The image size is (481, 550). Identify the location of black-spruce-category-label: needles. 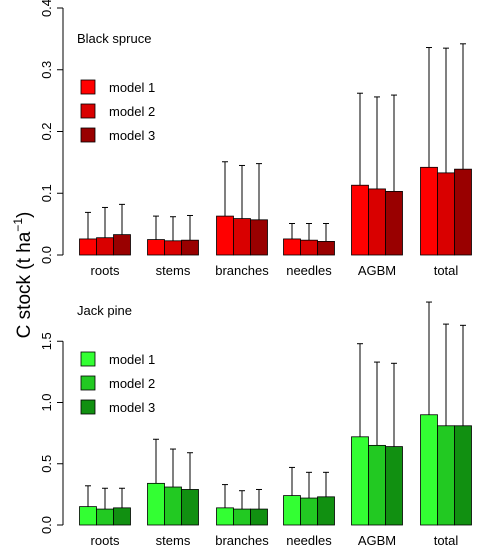
(309, 270).